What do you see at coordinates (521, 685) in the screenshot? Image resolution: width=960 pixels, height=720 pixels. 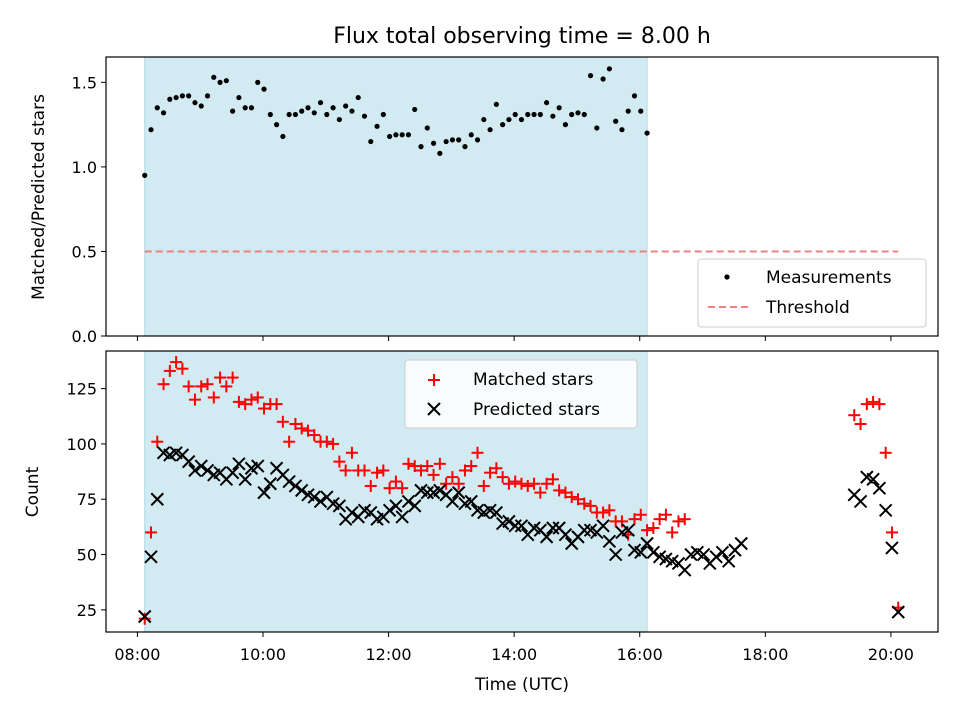 I see `x-axis-label: Time (UTC)` at bounding box center [521, 685].